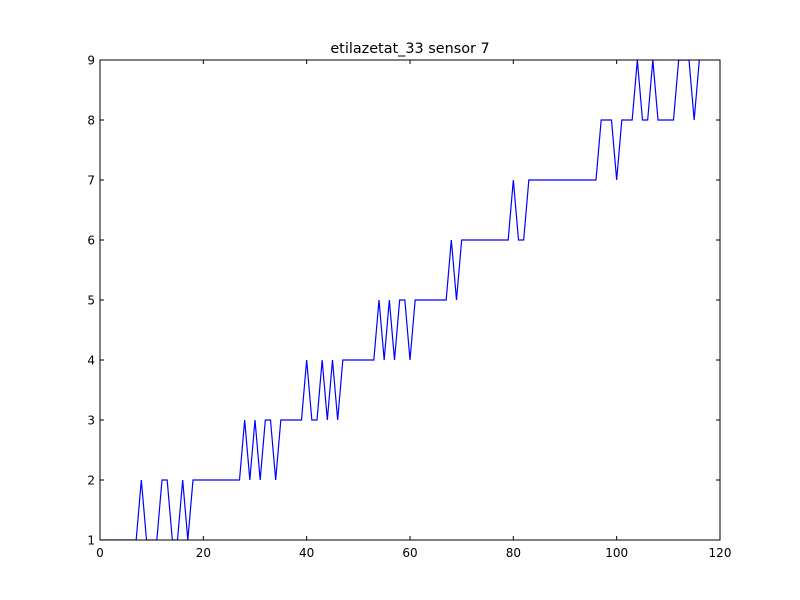  Describe the element at coordinates (91, 121) in the screenshot. I see `y-tick-label: 8` at that location.